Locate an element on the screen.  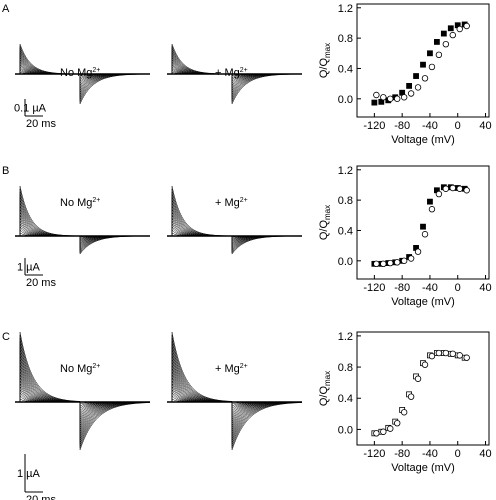
x-axis-label: Voltage (mV) is located at coordinates (423, 468).